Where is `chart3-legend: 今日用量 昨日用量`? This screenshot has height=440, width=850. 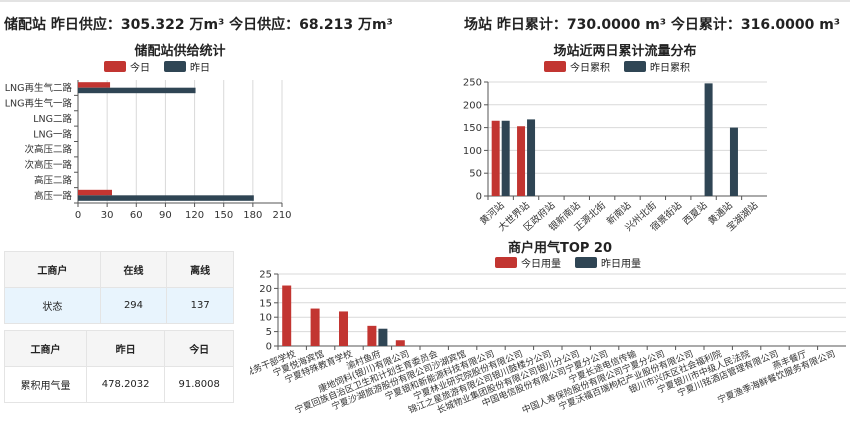
chart3-legend: 今日用量 昨日用量 is located at coordinates (568, 262).